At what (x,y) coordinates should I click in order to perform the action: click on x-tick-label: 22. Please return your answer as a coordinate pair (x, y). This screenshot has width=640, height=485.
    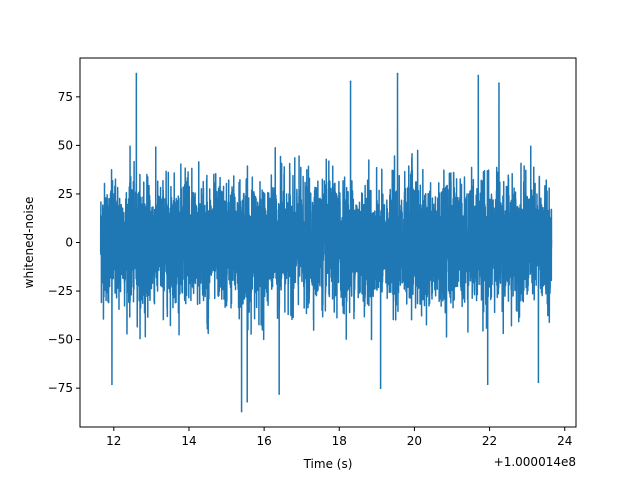
    Looking at the image, I should click on (489, 441).